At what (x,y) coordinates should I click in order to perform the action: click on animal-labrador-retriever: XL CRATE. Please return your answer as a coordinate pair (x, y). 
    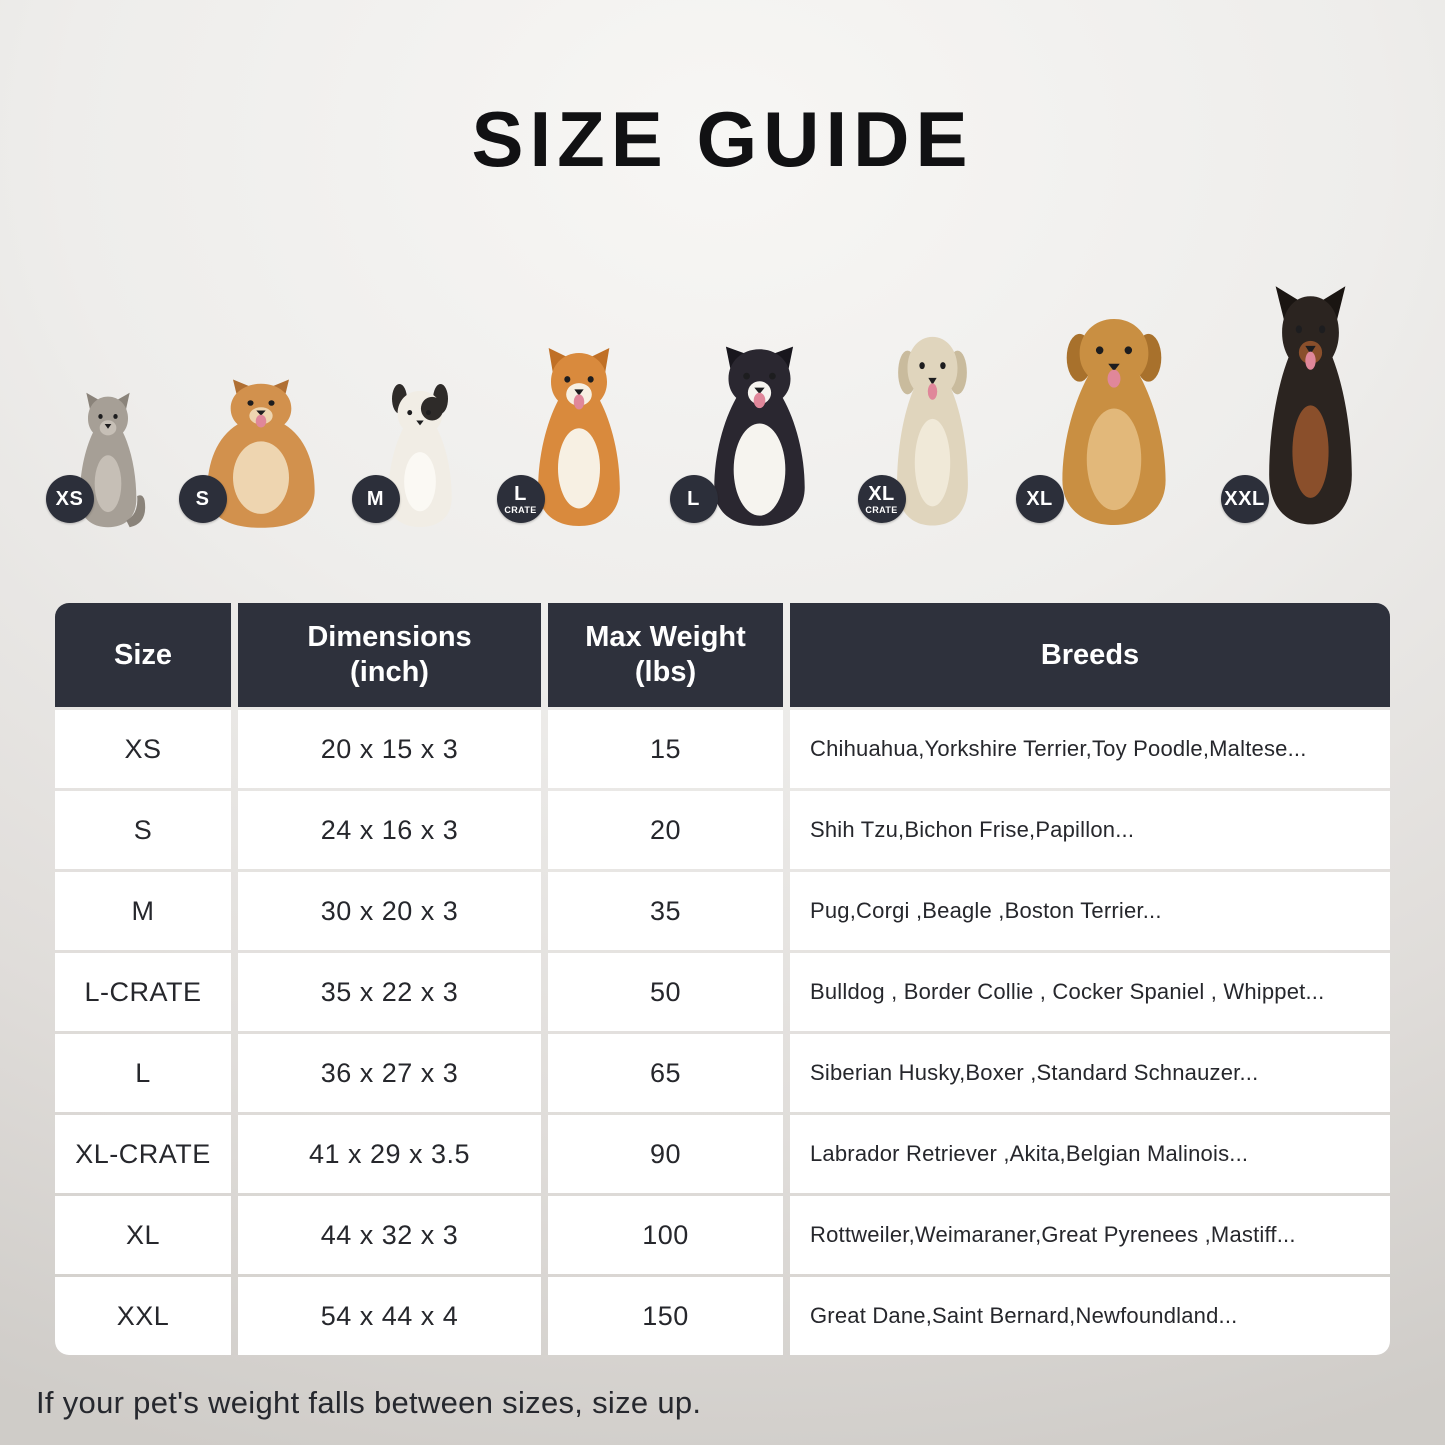
    Looking at the image, I should click on (926, 428).